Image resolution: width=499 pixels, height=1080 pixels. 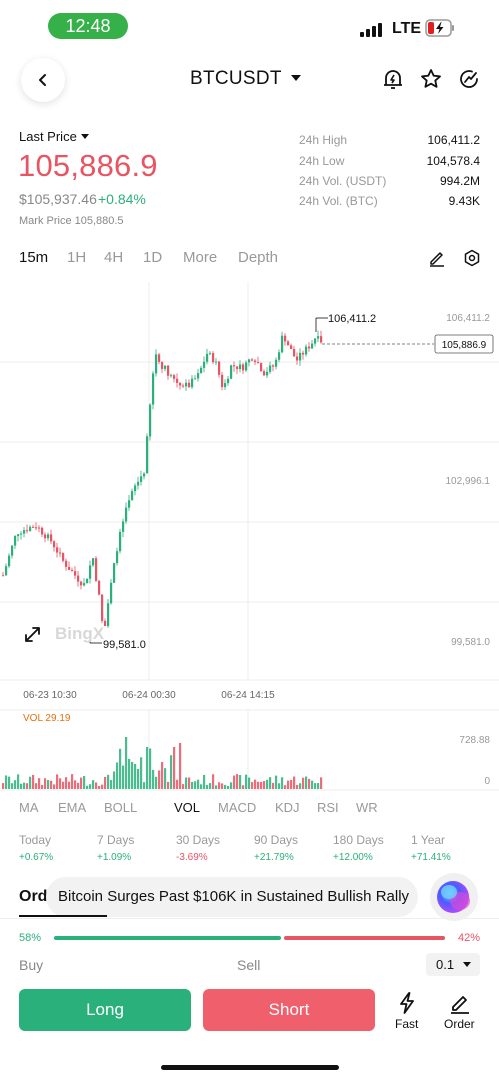 I want to click on tab-depth: Depth, so click(x=258, y=257).